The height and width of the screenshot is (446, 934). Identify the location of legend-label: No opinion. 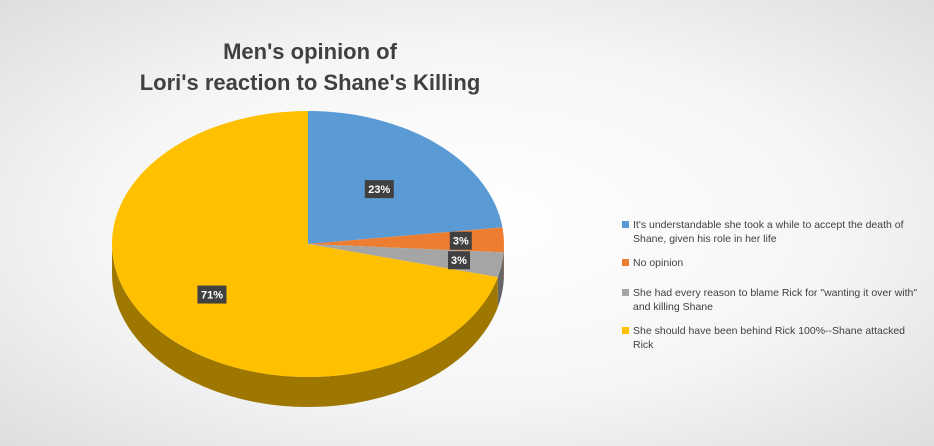
(658, 263).